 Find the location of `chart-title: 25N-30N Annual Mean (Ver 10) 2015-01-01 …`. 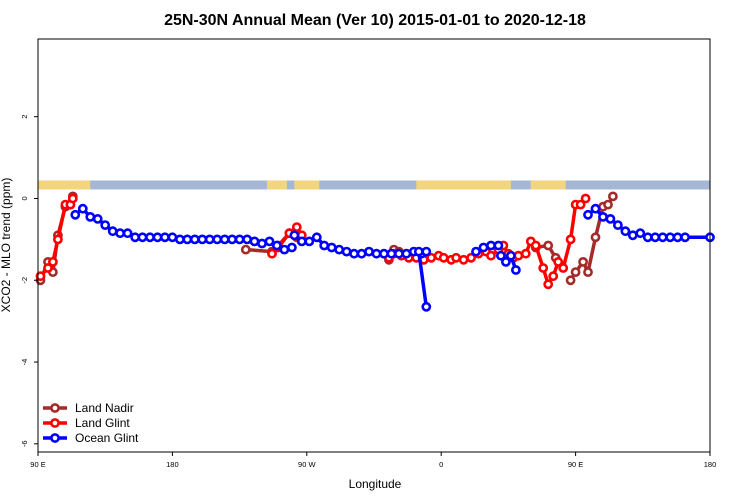

chart-title: 25N-30N Annual Mean (Ver 10) 2015-01-01 … is located at coordinates (375, 20).